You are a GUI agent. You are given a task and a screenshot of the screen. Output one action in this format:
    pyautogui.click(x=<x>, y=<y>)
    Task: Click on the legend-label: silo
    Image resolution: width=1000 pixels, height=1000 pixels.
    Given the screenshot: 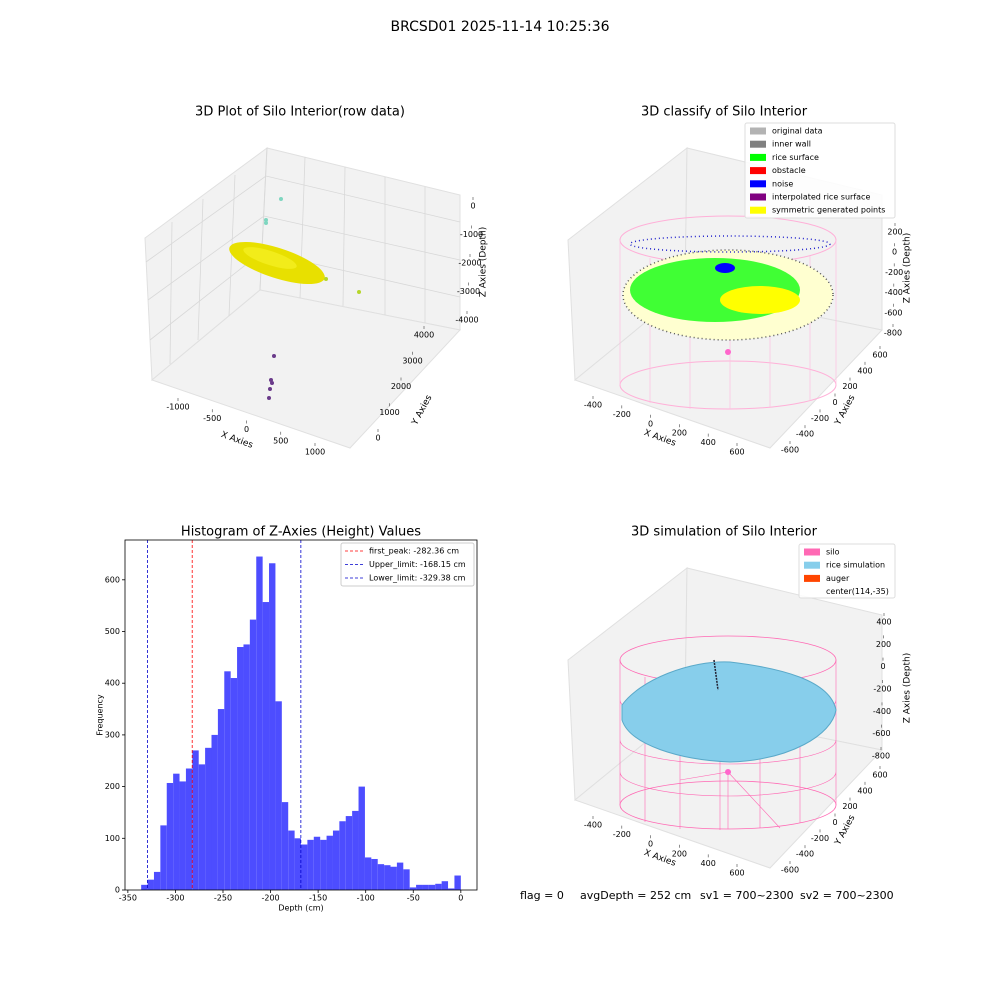 What is the action you would take?
    pyautogui.click(x=833, y=552)
    